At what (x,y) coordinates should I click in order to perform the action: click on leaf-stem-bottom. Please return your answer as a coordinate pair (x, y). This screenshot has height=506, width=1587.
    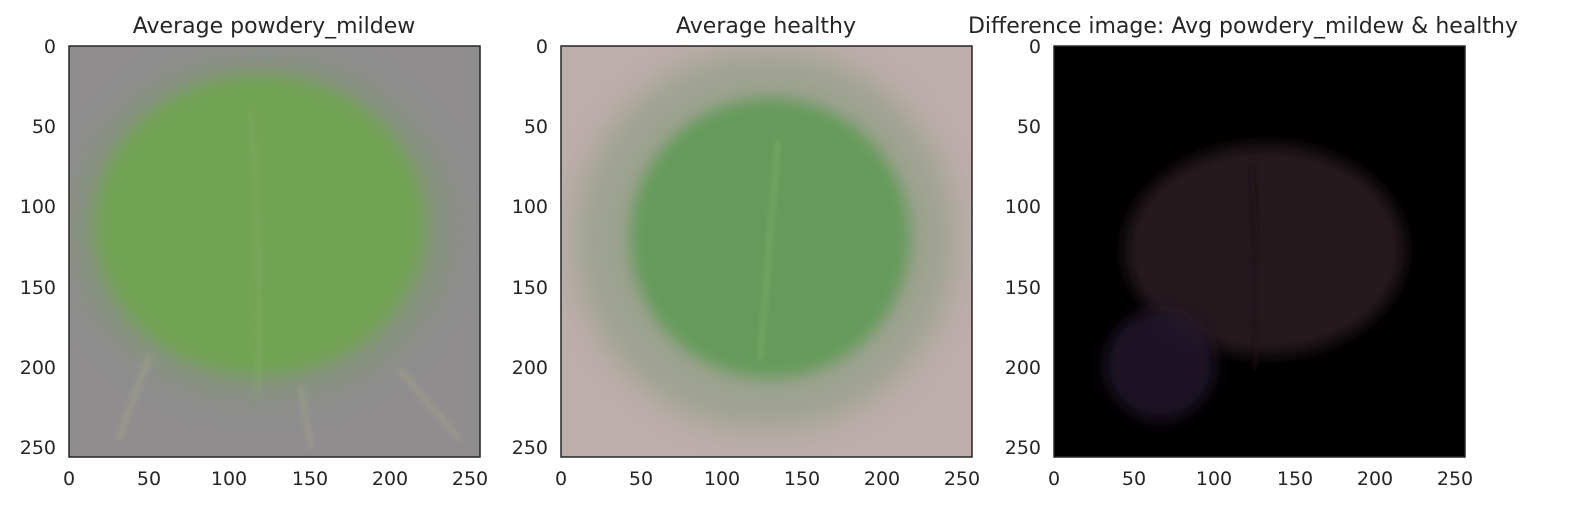
    Looking at the image, I should click on (306, 417).